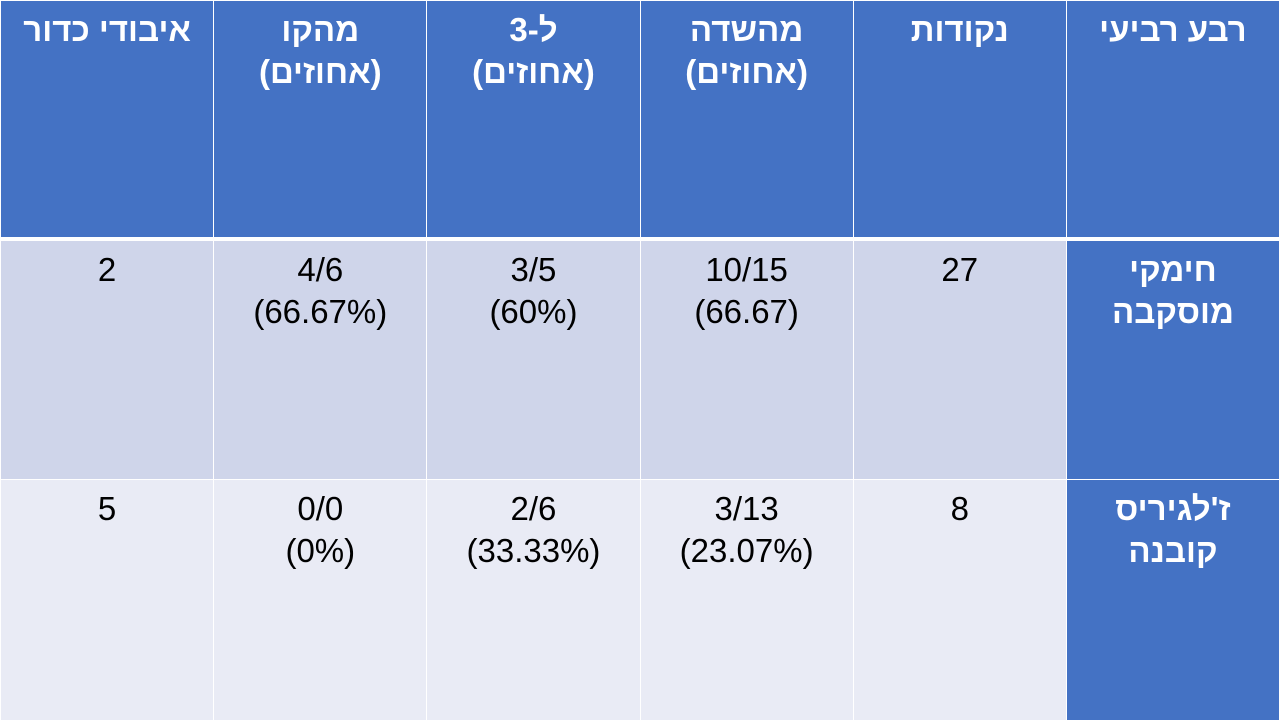 The width and height of the screenshot is (1280, 720). Describe the element at coordinates (107, 120) in the screenshot. I see `header-cell: איבודי כדור` at that location.